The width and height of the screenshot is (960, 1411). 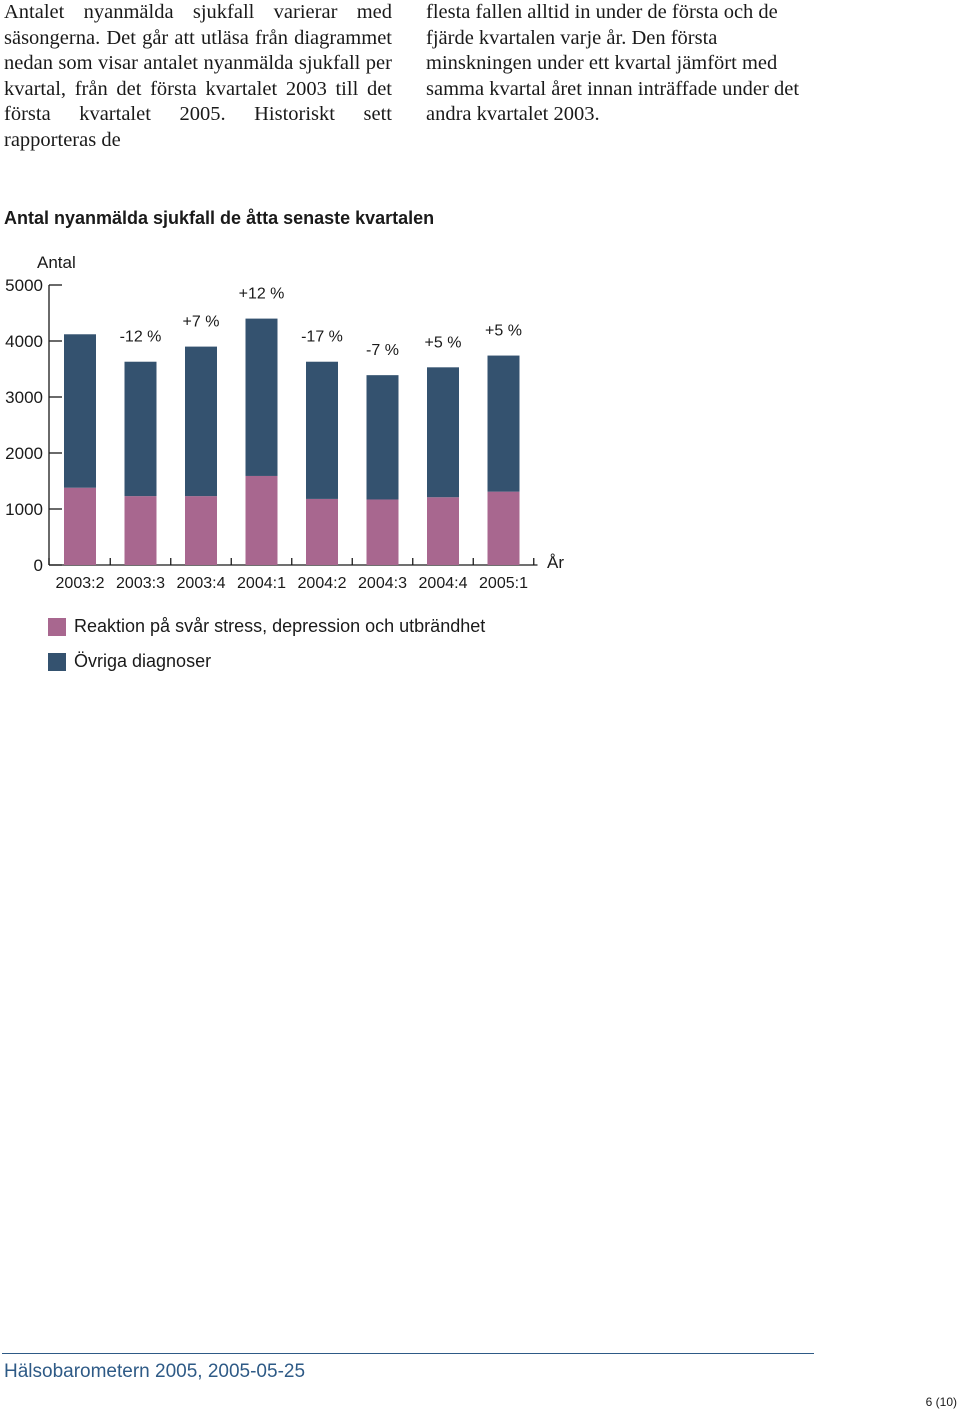 I want to click on bar-labels: -12 % +7 % +12 % -17 % -7 % +5 % +5 %, so click(x=321, y=323).